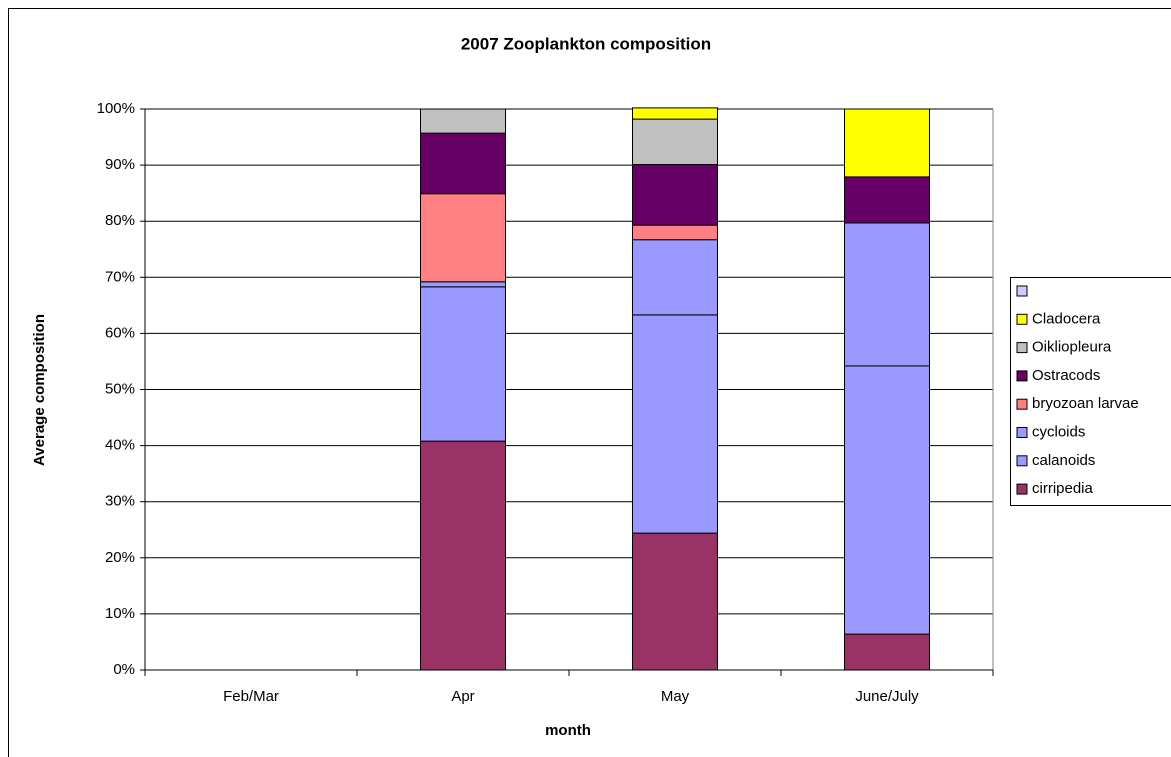  I want to click on y-tick-label: 50%, so click(120, 388).